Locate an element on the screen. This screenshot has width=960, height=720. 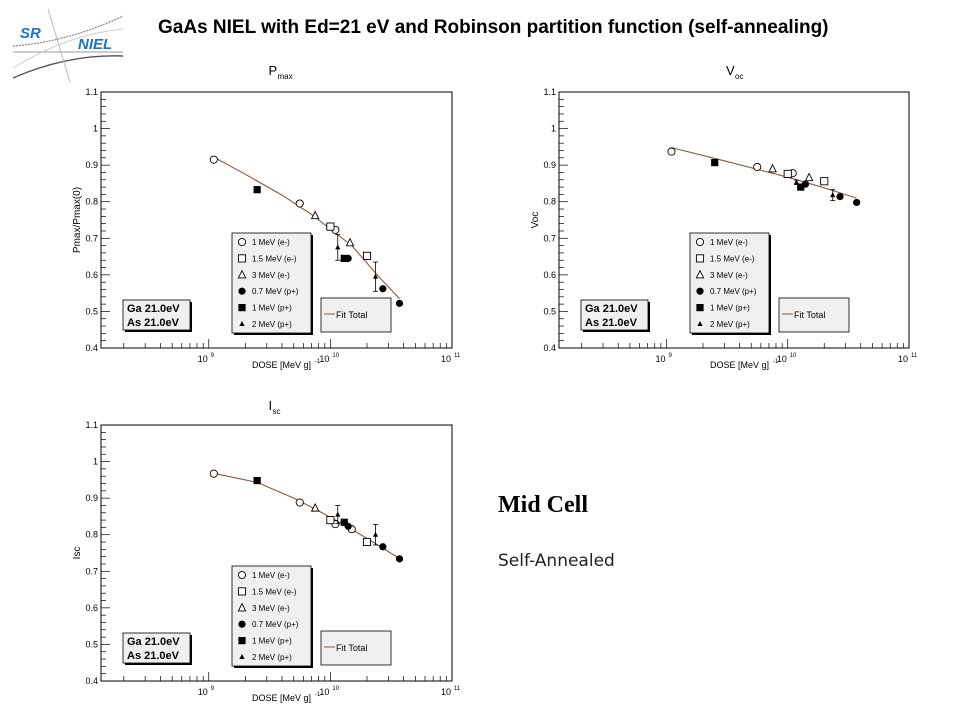
sr-niel-logo: SR NIEL is located at coordinates (68, 45).